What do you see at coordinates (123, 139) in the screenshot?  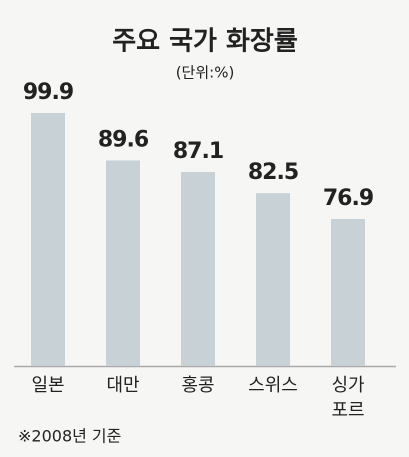 I see `value-label: 89.6` at bounding box center [123, 139].